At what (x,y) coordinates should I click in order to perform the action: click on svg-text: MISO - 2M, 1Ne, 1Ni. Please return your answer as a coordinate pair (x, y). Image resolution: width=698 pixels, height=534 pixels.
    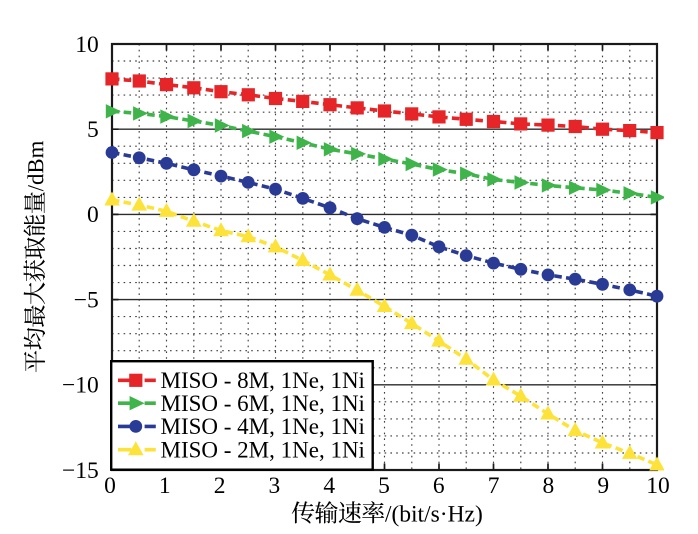
    Looking at the image, I should click on (263, 449).